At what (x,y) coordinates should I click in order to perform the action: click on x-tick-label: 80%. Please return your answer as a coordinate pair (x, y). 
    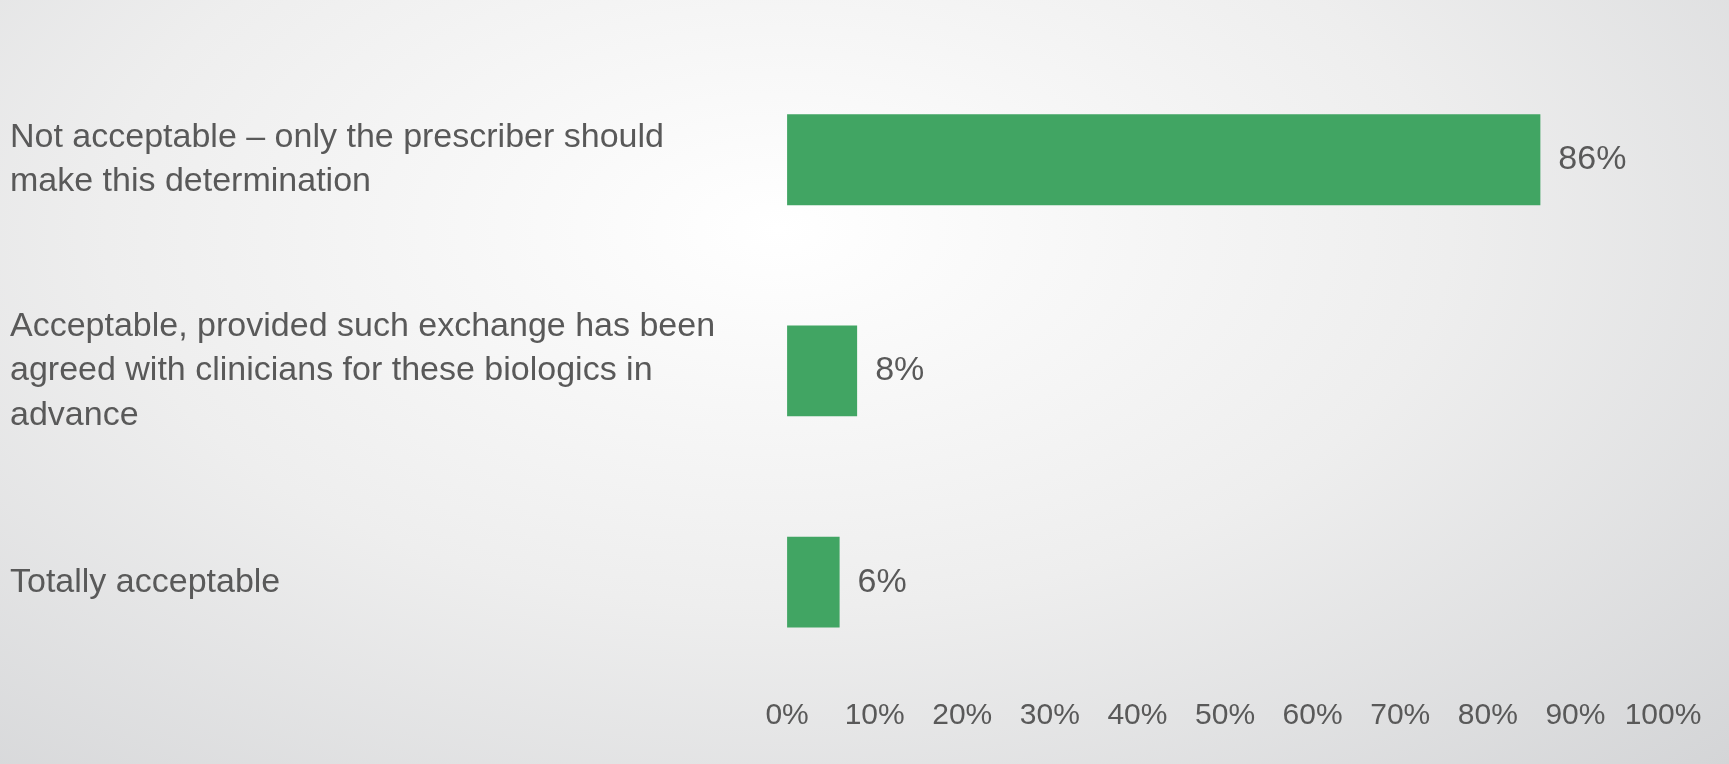
    Looking at the image, I should click on (1487, 714).